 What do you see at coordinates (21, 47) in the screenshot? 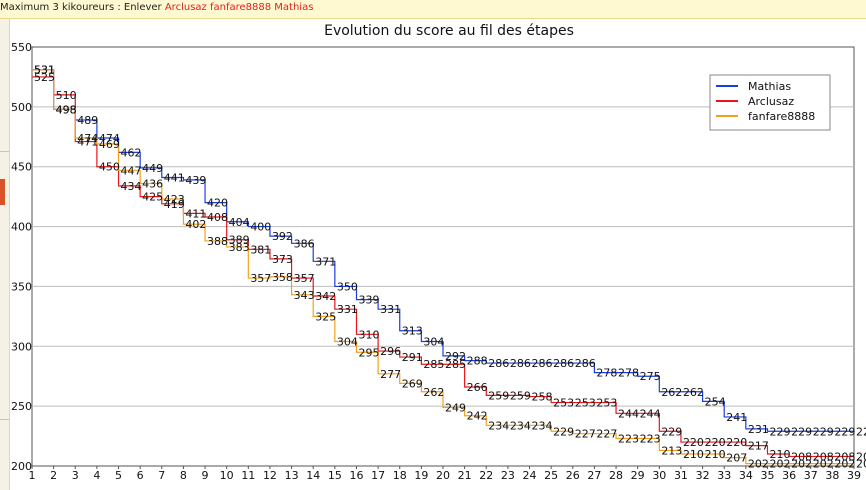
I see `y-tick-label: 550` at bounding box center [21, 47].